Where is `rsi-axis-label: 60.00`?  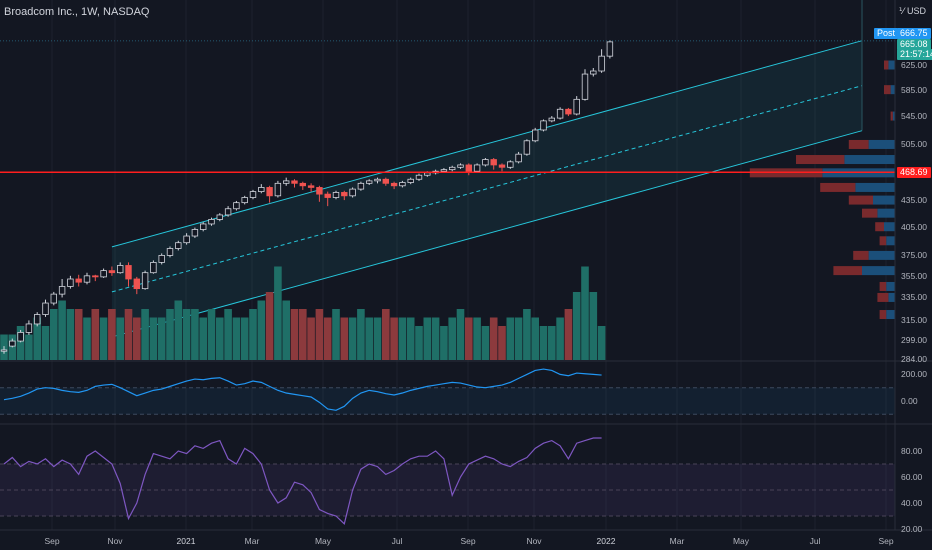
rsi-axis-label: 60.00 is located at coordinates (912, 477).